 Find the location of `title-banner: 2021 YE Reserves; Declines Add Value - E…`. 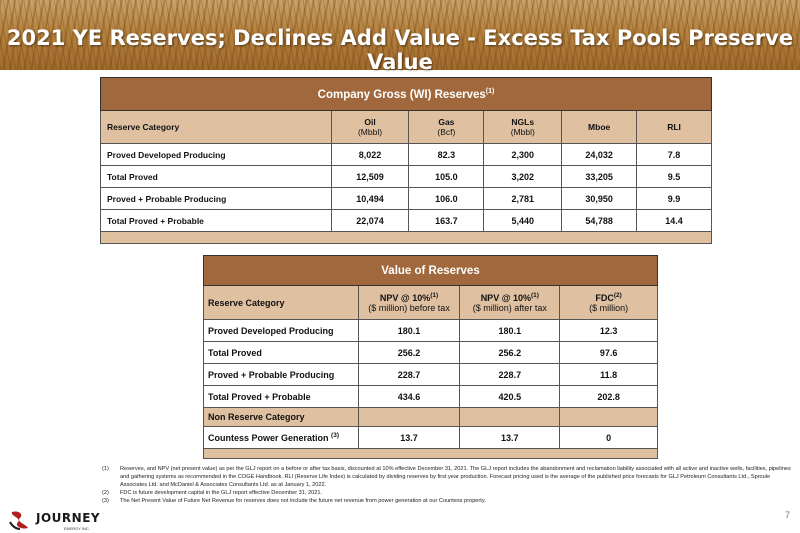

title-banner: 2021 YE Reserves; Declines Add Value - E… is located at coordinates (400, 37).